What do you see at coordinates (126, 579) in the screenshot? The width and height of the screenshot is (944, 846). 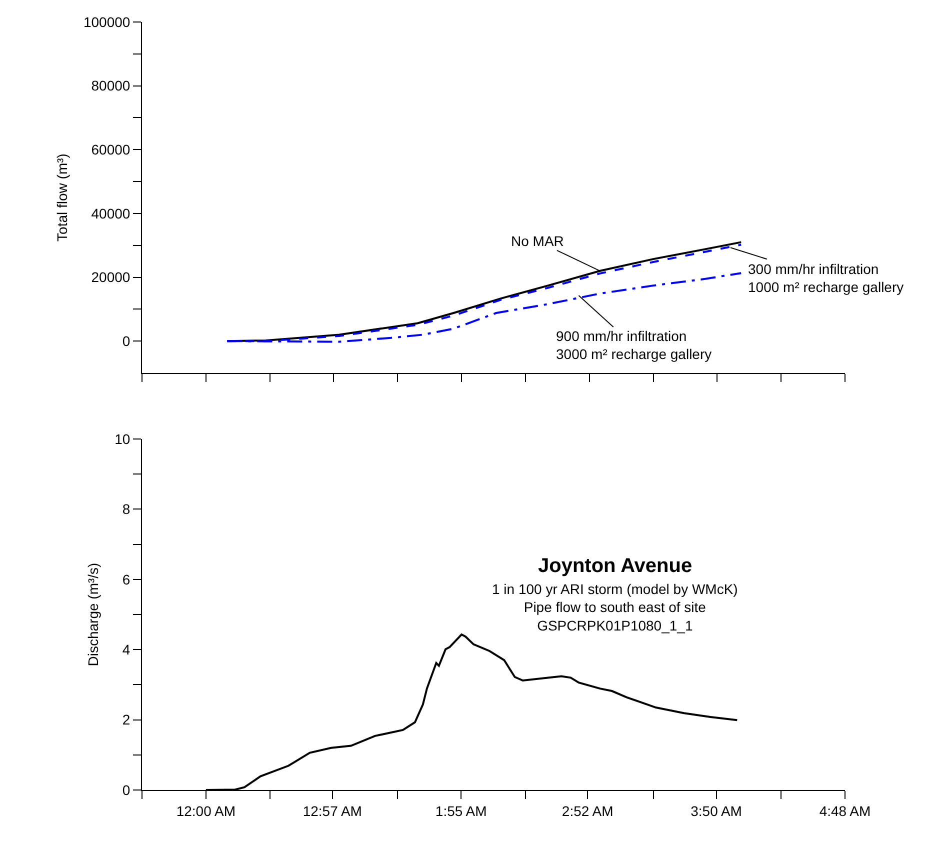 I see `y-tick-label: 6` at bounding box center [126, 579].